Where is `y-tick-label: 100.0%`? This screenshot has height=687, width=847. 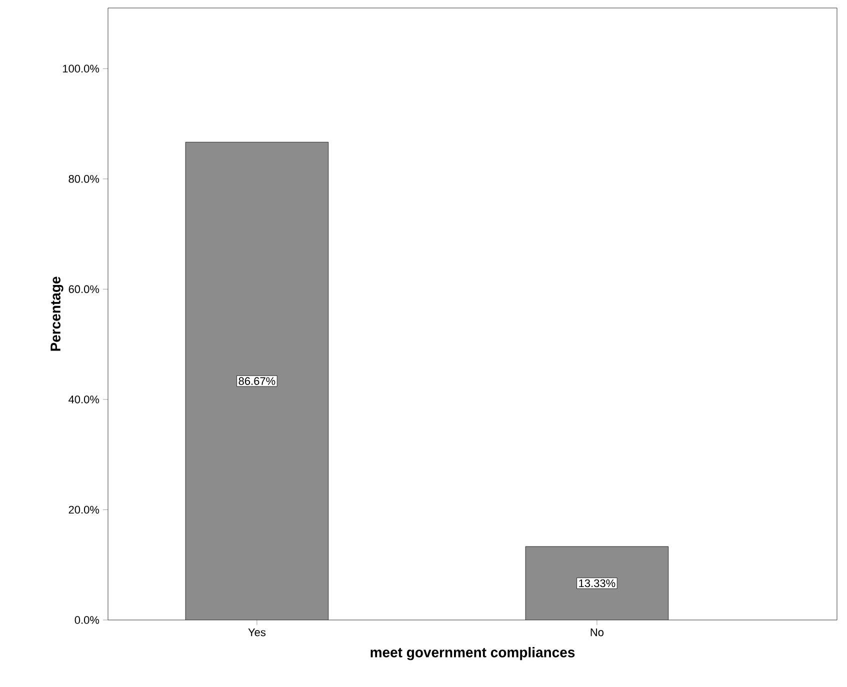 y-tick-label: 100.0% is located at coordinates (81, 68).